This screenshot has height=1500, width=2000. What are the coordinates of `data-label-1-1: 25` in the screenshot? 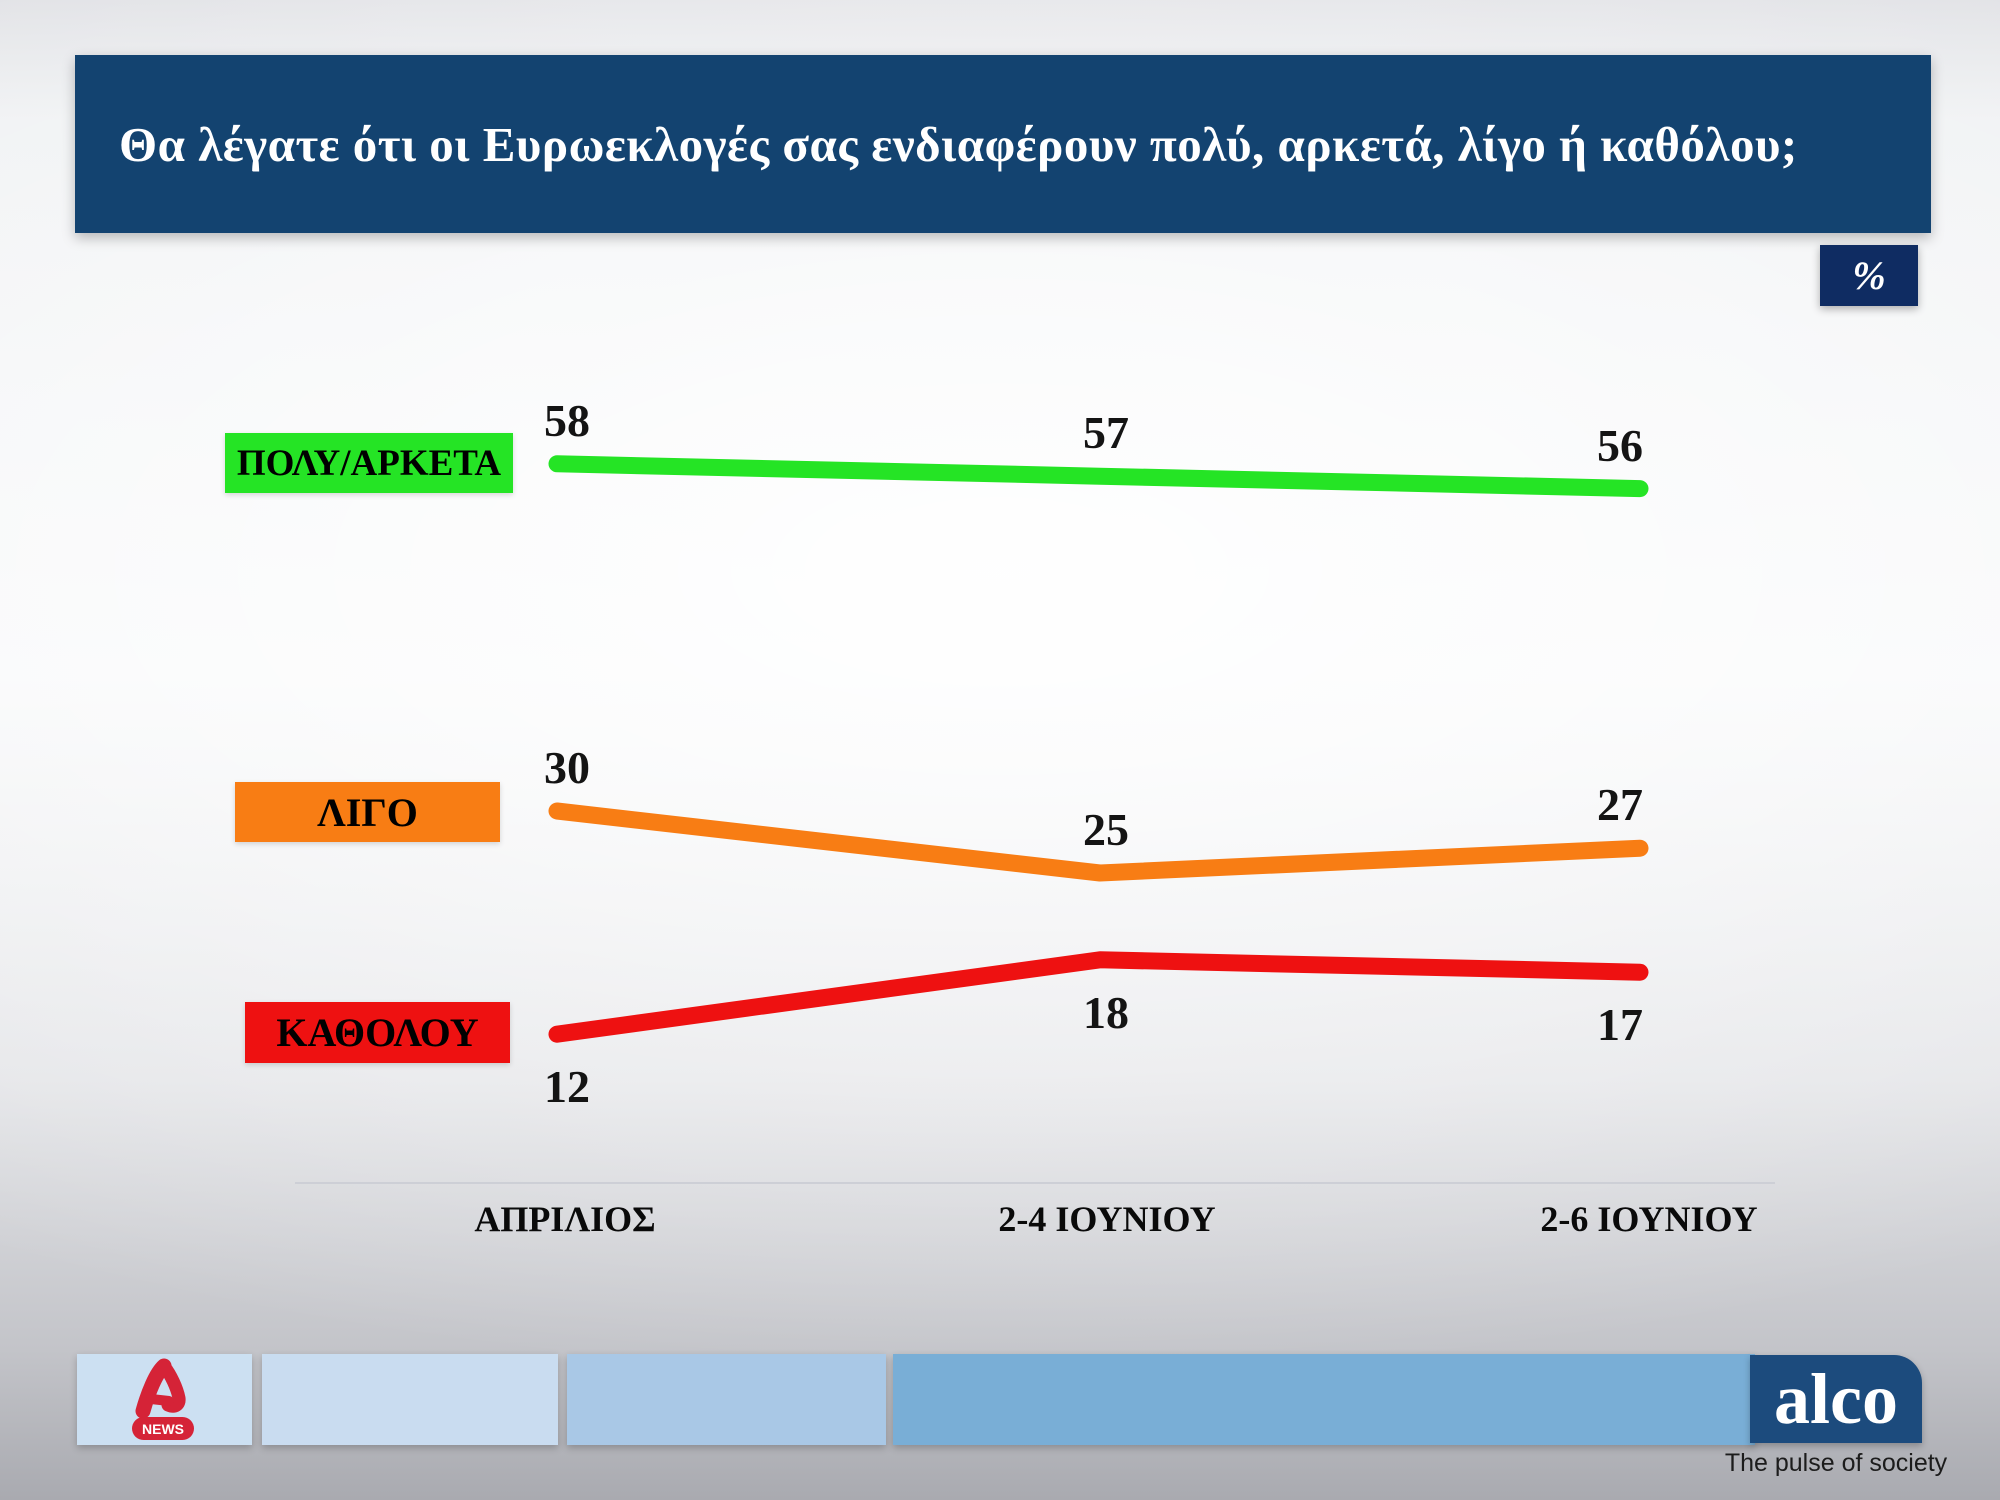 It's located at (1106, 829).